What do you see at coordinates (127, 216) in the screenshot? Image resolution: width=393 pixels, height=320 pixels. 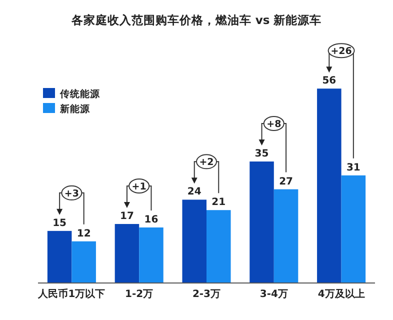 I see `data-label: 17` at bounding box center [127, 216].